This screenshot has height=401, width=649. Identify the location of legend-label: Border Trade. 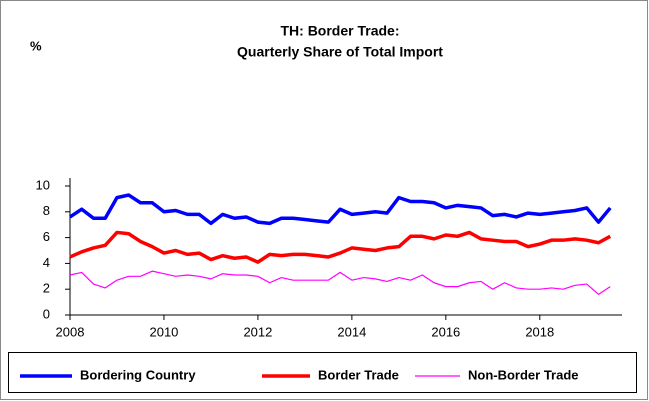
(358, 374).